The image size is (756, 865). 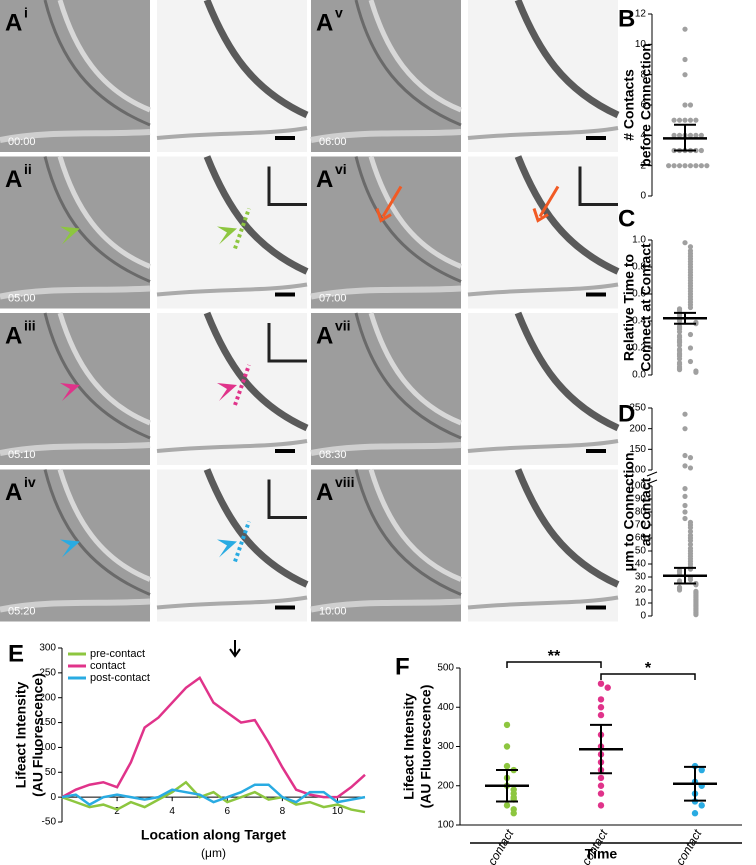 I want to click on panel-label: E, so click(x=16, y=653).